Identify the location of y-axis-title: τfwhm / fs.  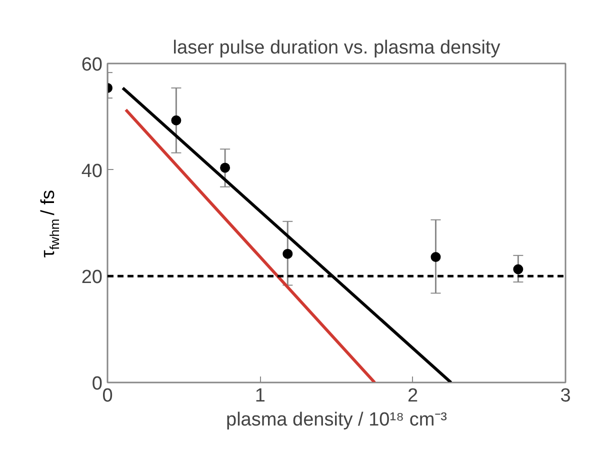
(50, 224).